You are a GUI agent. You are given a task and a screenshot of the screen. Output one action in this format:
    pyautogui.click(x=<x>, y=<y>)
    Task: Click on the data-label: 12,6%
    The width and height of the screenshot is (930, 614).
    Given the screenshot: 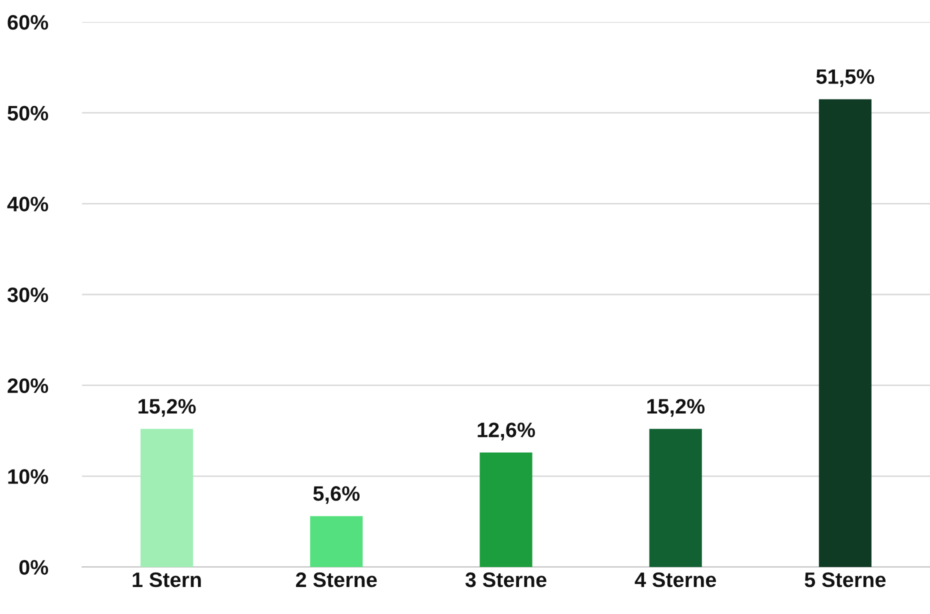 What is the action you would take?
    pyautogui.click(x=506, y=431)
    